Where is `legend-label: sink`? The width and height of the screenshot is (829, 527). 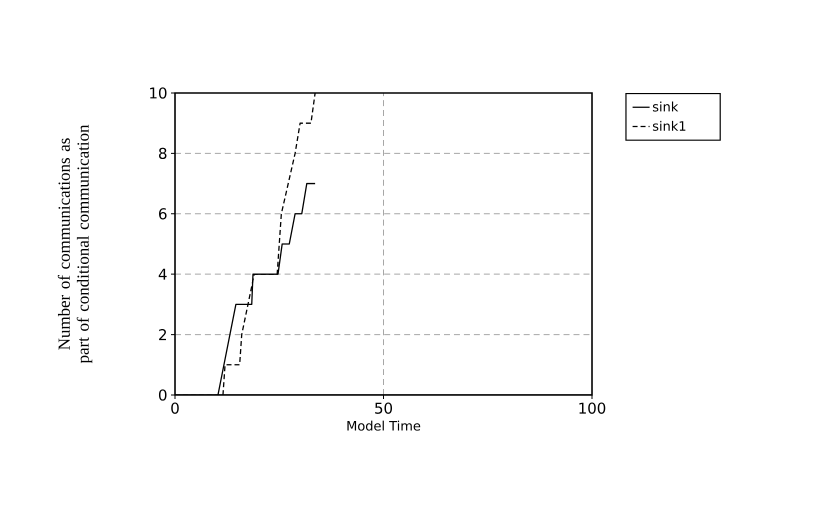
legend-label: sink is located at coordinates (665, 107).